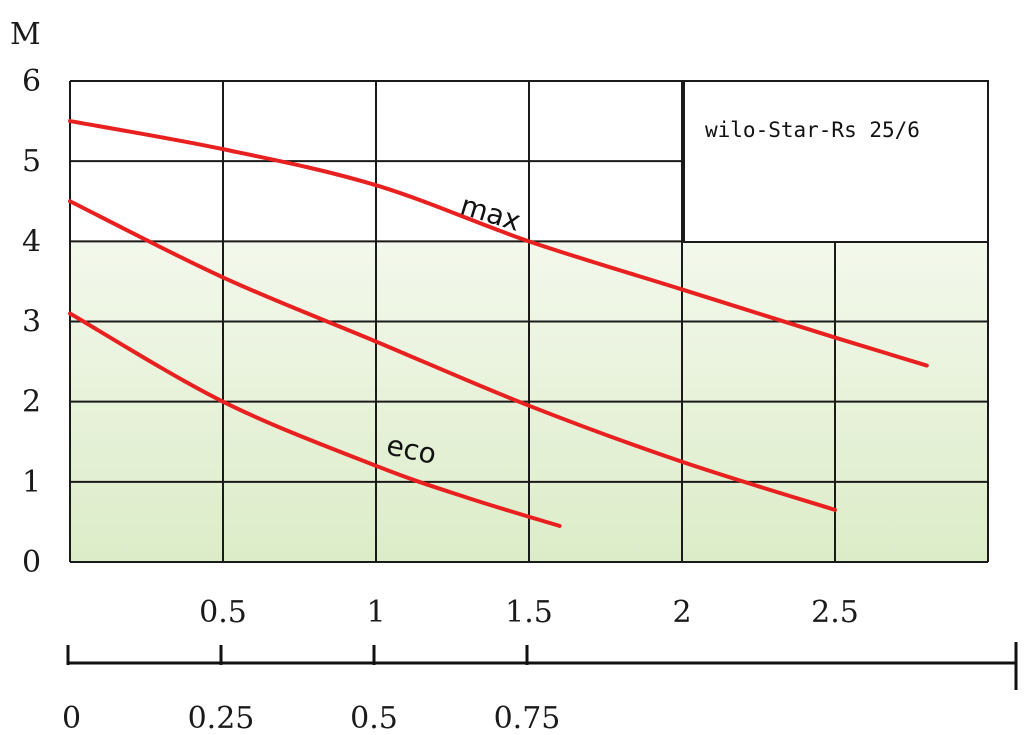 The height and width of the screenshot is (735, 1035). I want to click on secondary-tick-label: 0.25, so click(221, 718).